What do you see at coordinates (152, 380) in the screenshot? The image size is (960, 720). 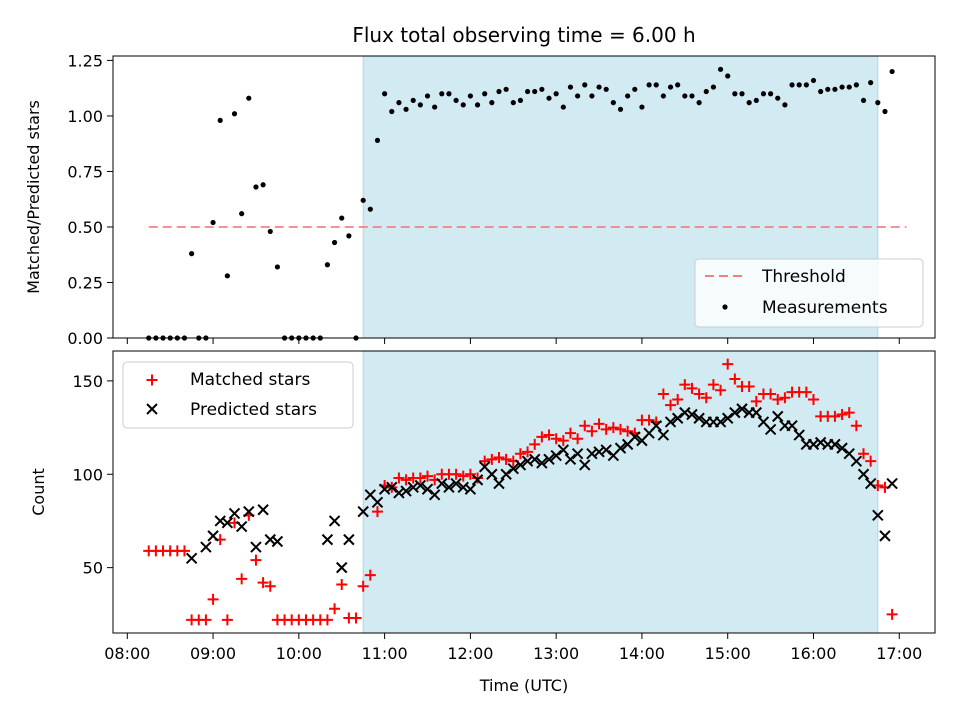 I see `legend-plus-marker` at bounding box center [152, 380].